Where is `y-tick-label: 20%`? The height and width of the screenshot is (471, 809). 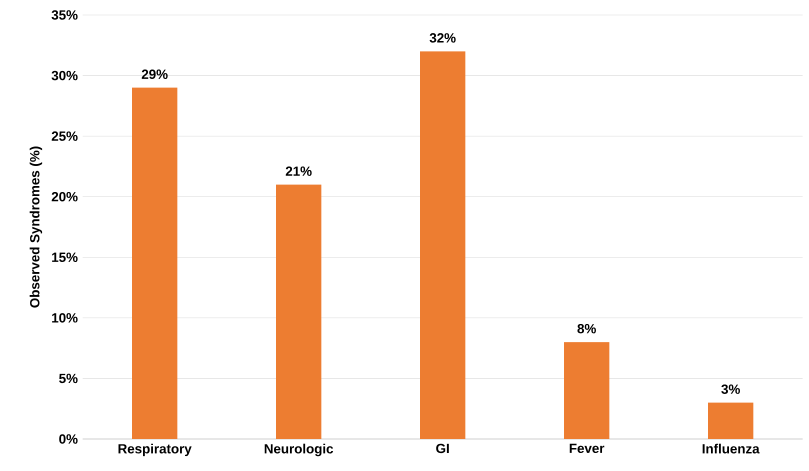 y-tick-label: 20% is located at coordinates (65, 197).